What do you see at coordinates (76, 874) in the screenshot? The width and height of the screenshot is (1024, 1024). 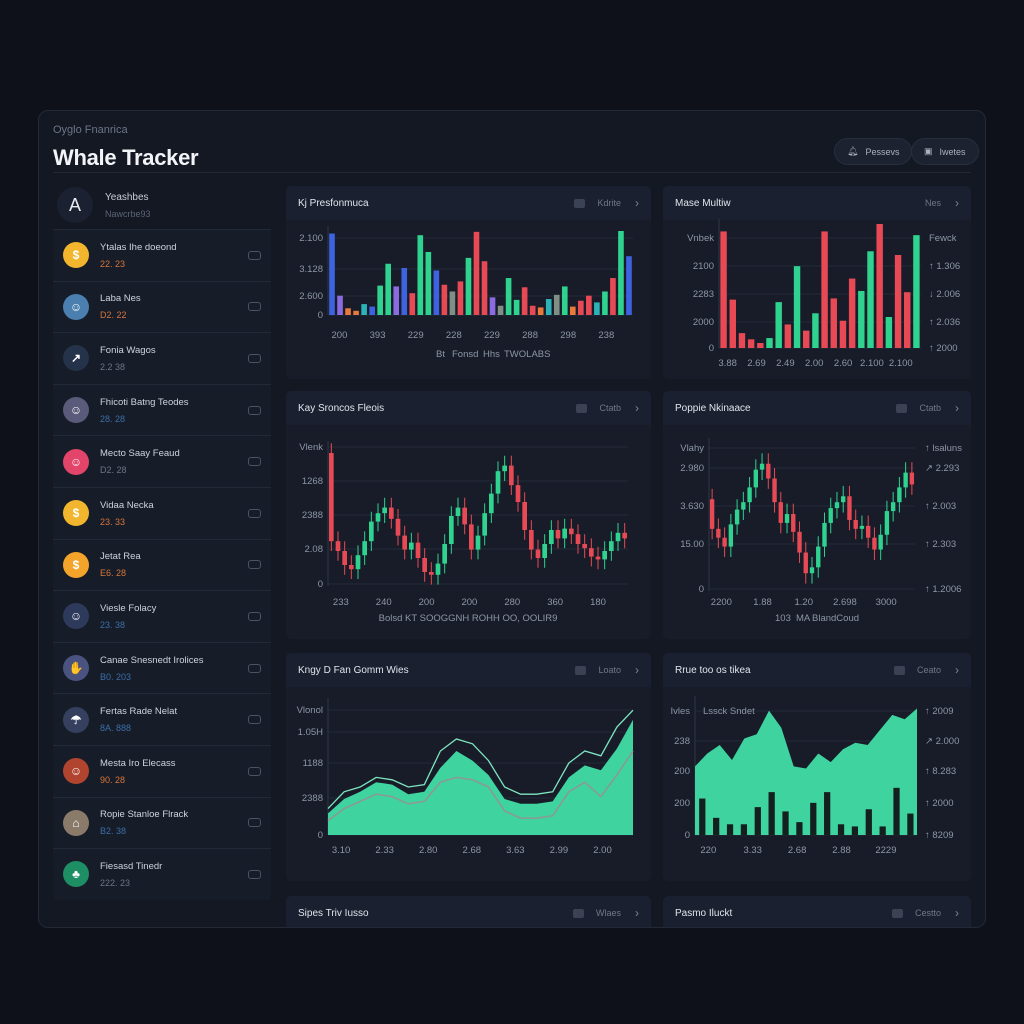 I see `avatar: ♣` at bounding box center [76, 874].